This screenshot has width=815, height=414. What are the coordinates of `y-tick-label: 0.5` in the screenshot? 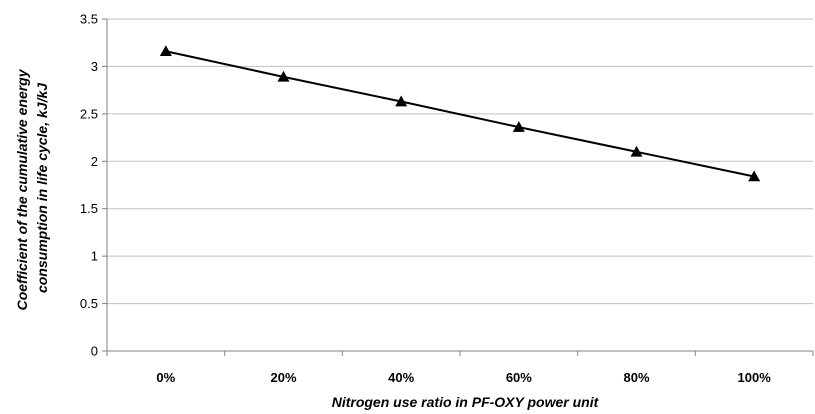 It's located at (89, 303).